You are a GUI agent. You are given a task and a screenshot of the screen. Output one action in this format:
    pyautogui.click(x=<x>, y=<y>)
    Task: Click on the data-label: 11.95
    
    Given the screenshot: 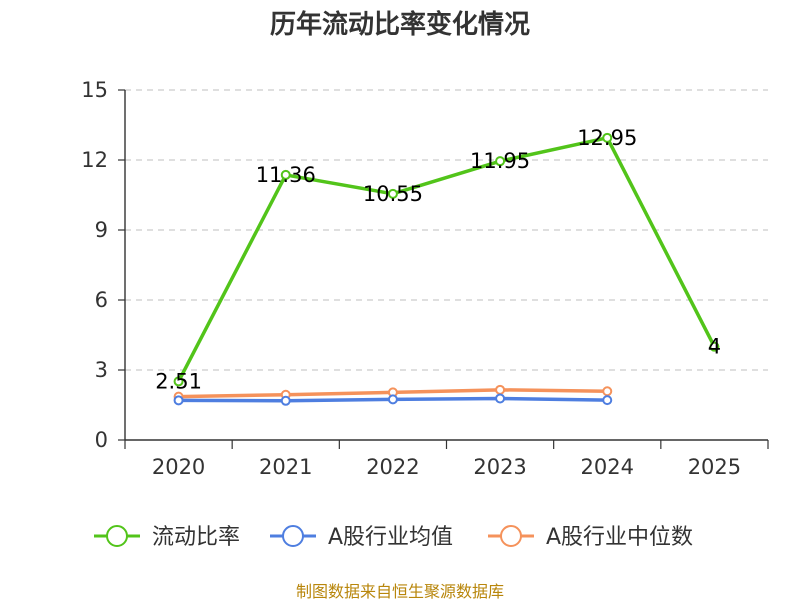 What is the action you would take?
    pyautogui.click(x=500, y=161)
    